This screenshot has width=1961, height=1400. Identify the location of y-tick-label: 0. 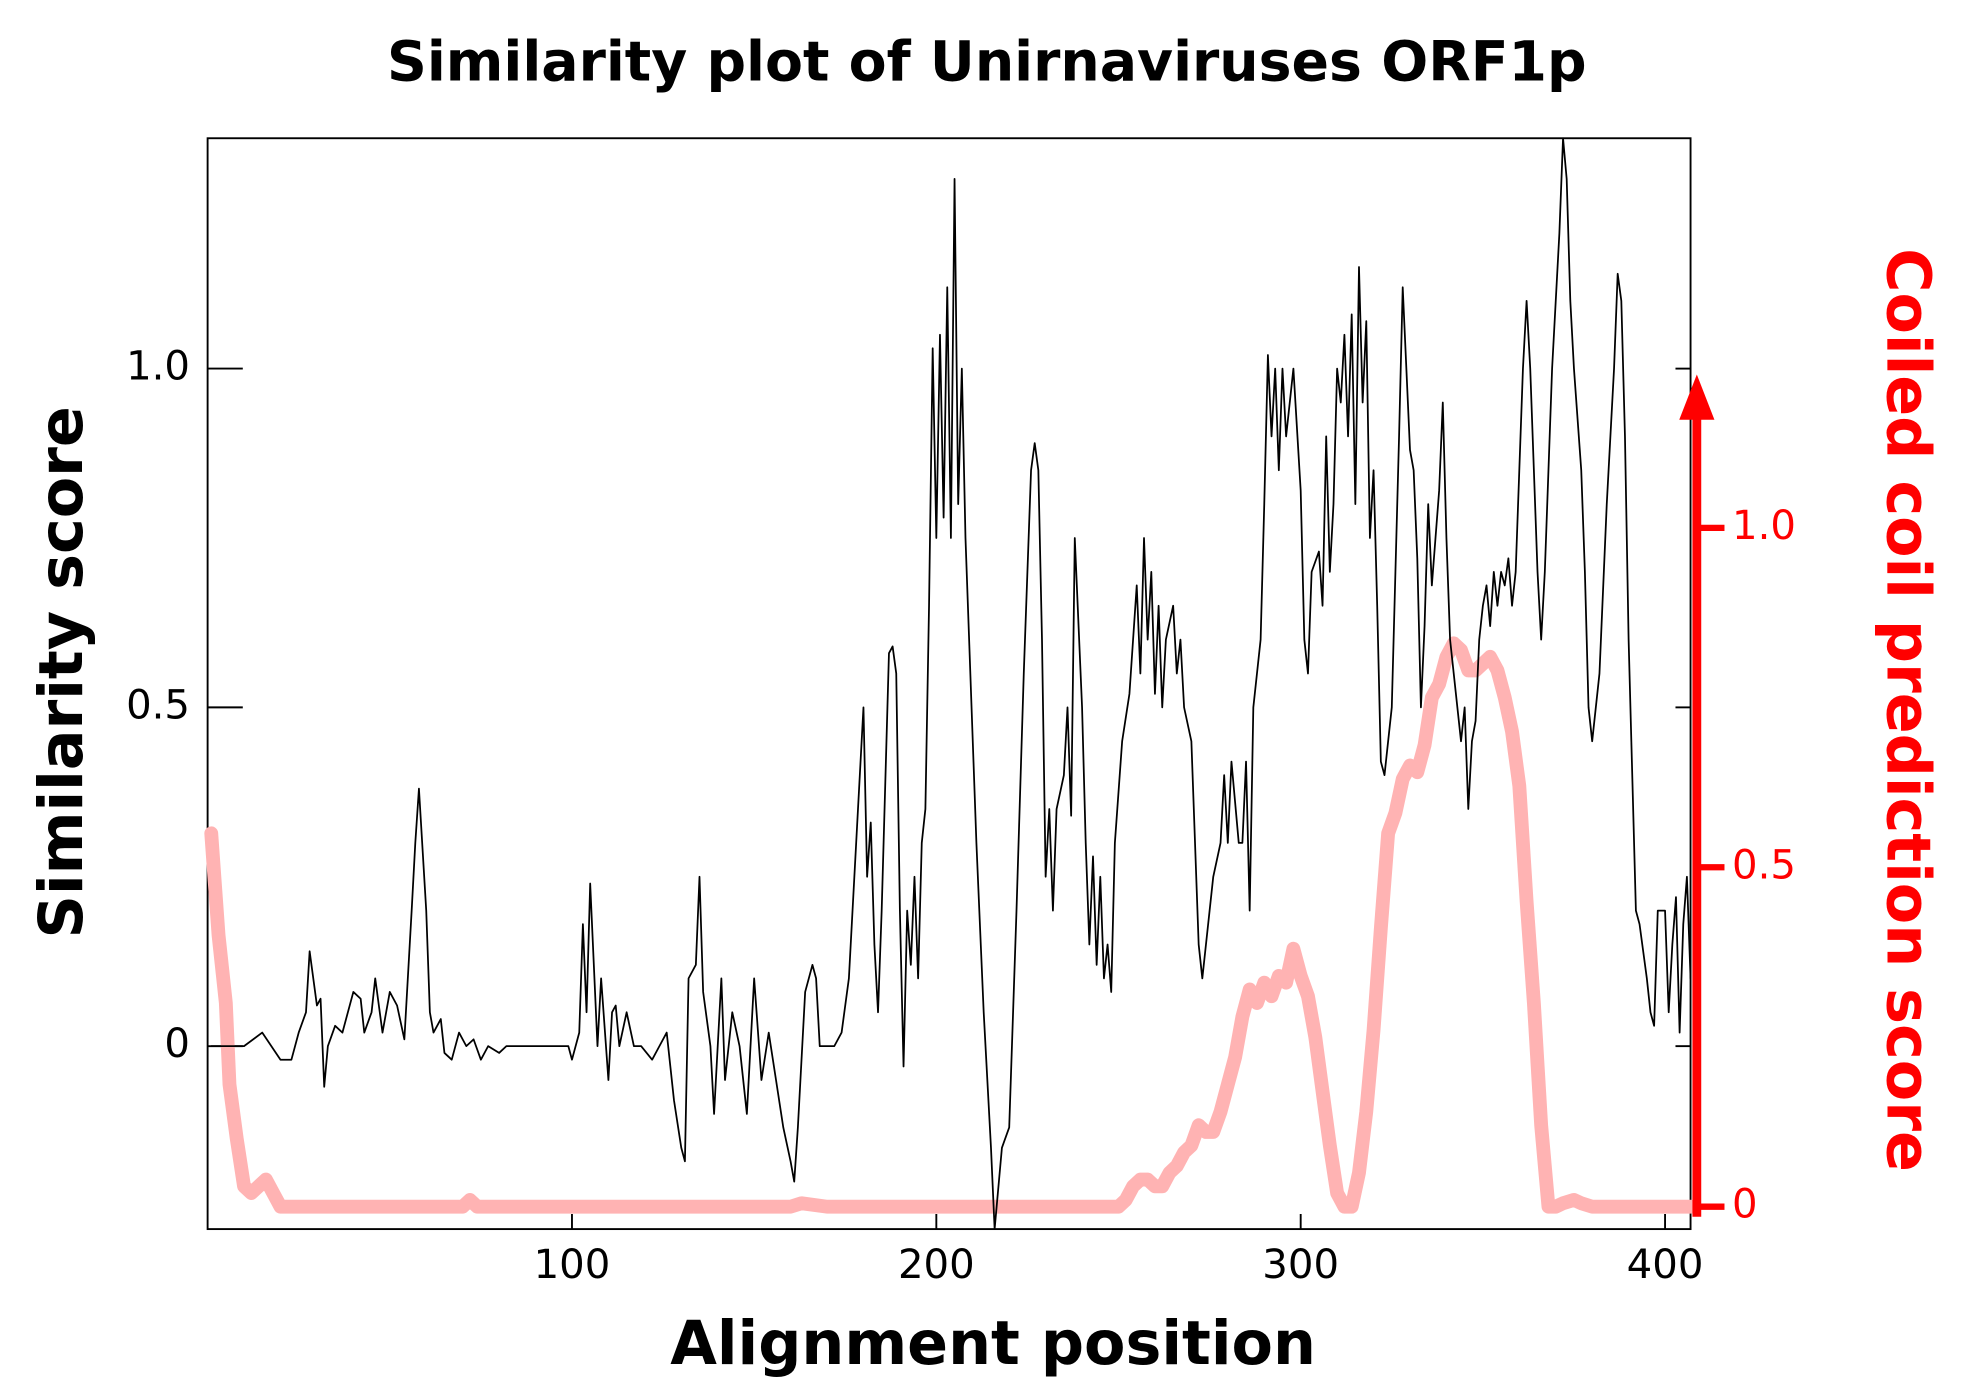
(177, 1044).